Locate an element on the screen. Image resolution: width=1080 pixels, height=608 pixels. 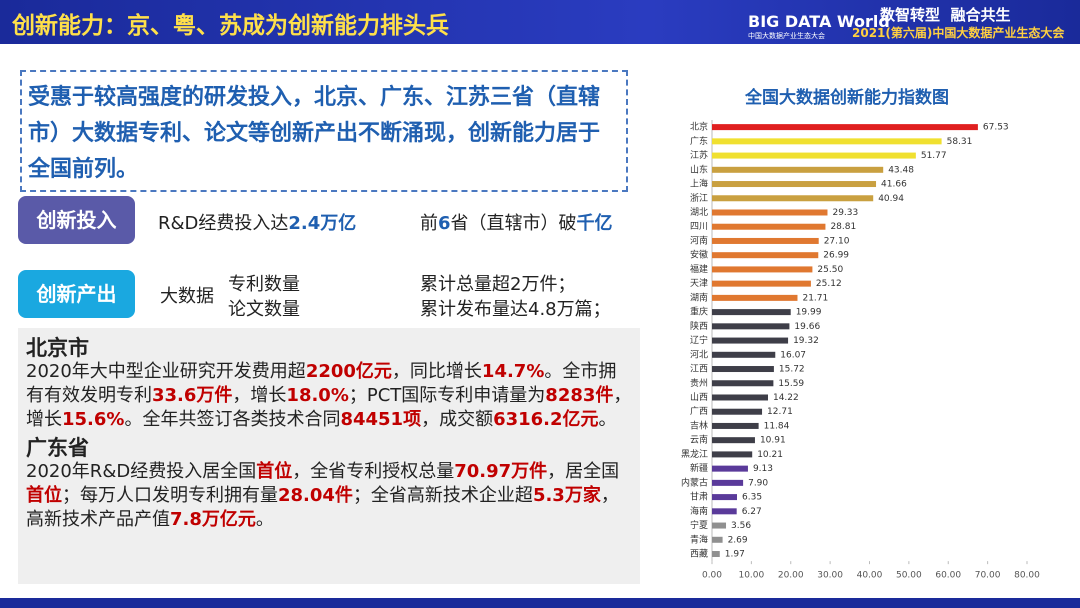
x-tick-label: 80.00 is located at coordinates (1027, 576).